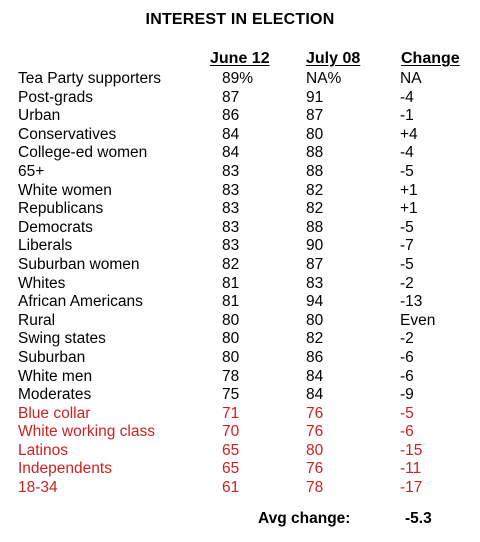 The height and width of the screenshot is (542, 480). What do you see at coordinates (55, 97) in the screenshot?
I see `row-label: Post-grads` at bounding box center [55, 97].